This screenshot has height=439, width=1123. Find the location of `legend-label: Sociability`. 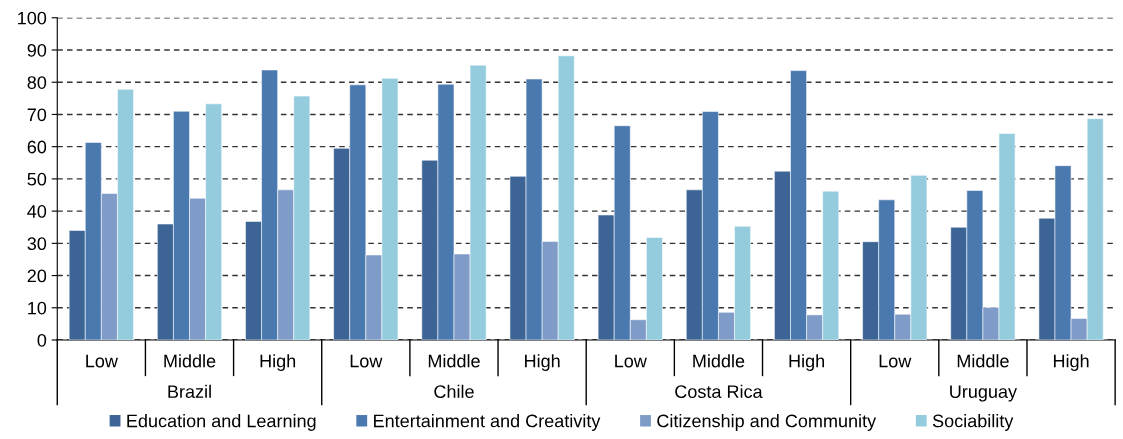

legend-label: Sociability is located at coordinates (973, 422).